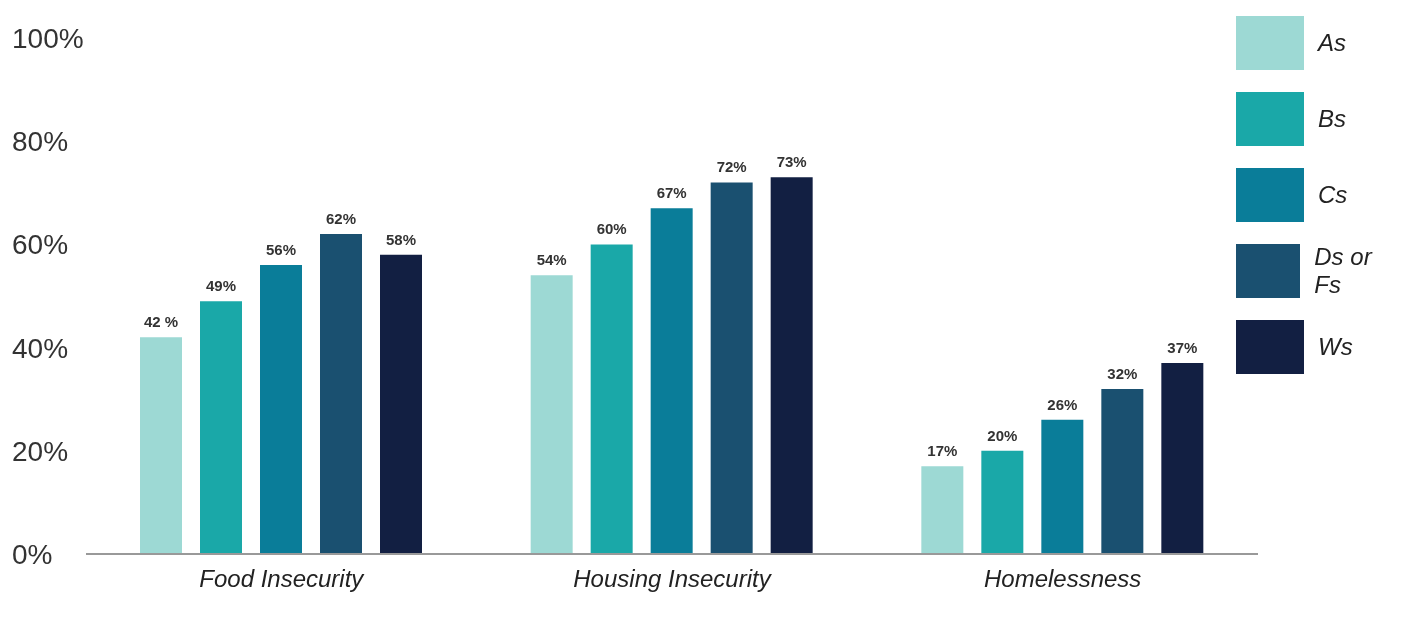  Describe the element at coordinates (671, 193) in the screenshot. I see `data-label: 67%` at that location.